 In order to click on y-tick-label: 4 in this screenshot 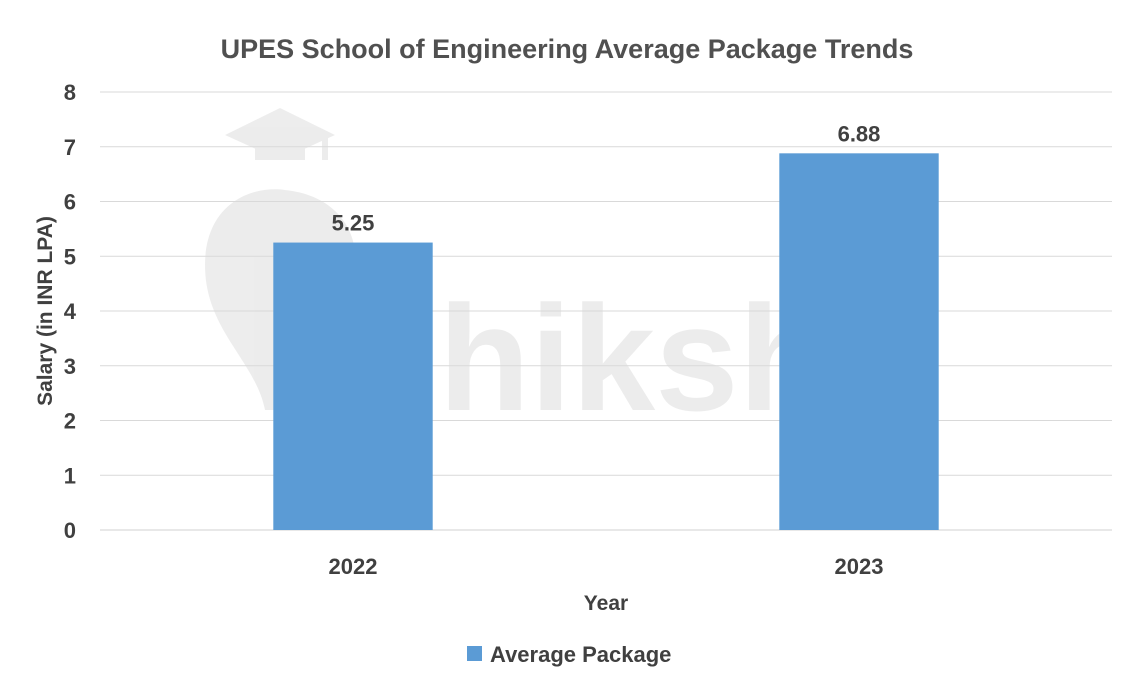, I will do `click(70, 311)`.